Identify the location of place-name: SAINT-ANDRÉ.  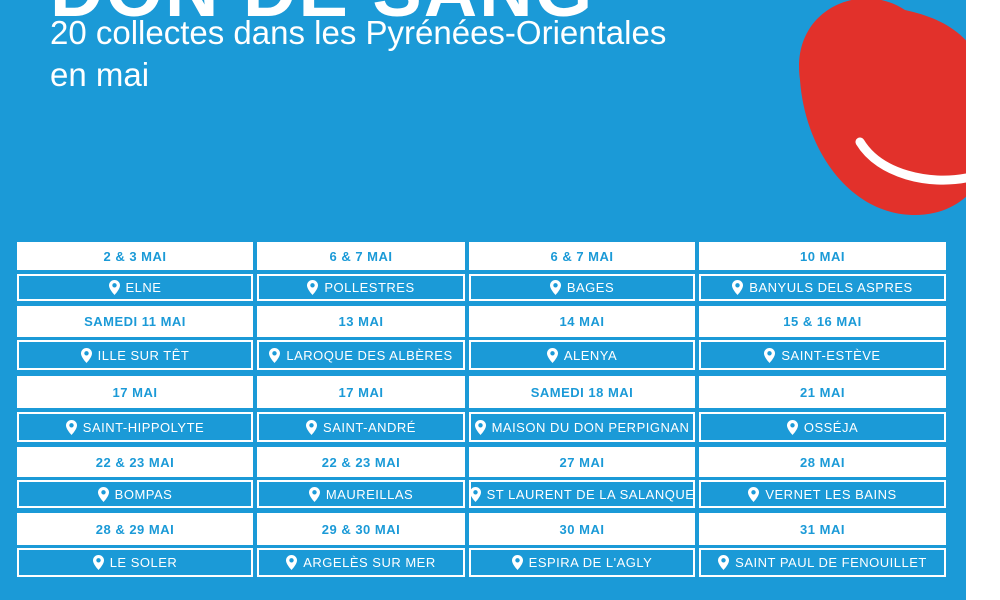
(369, 427).